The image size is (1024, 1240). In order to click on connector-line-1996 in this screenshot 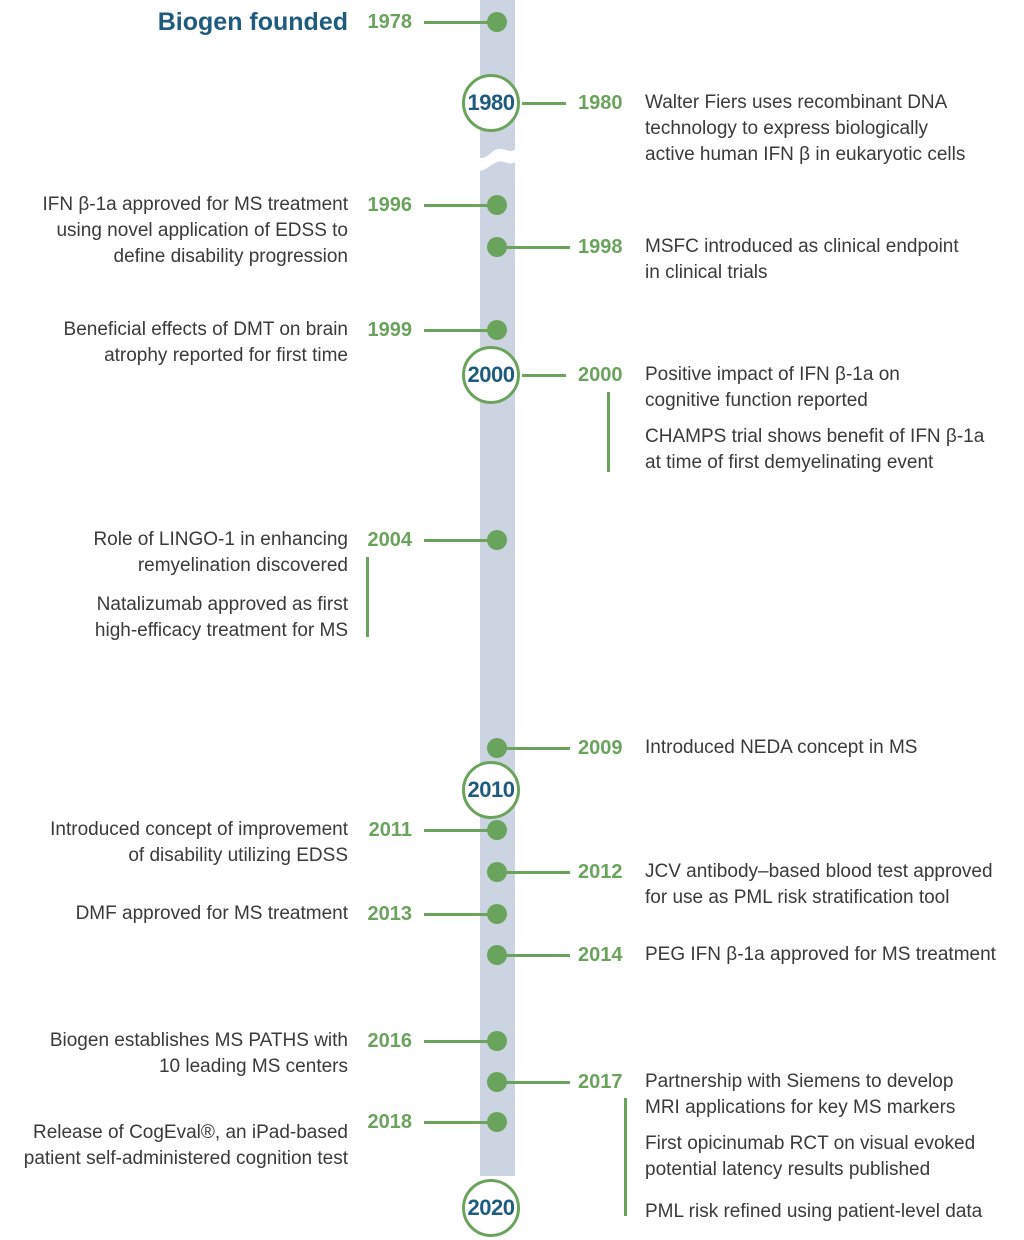, I will do `click(460, 205)`.